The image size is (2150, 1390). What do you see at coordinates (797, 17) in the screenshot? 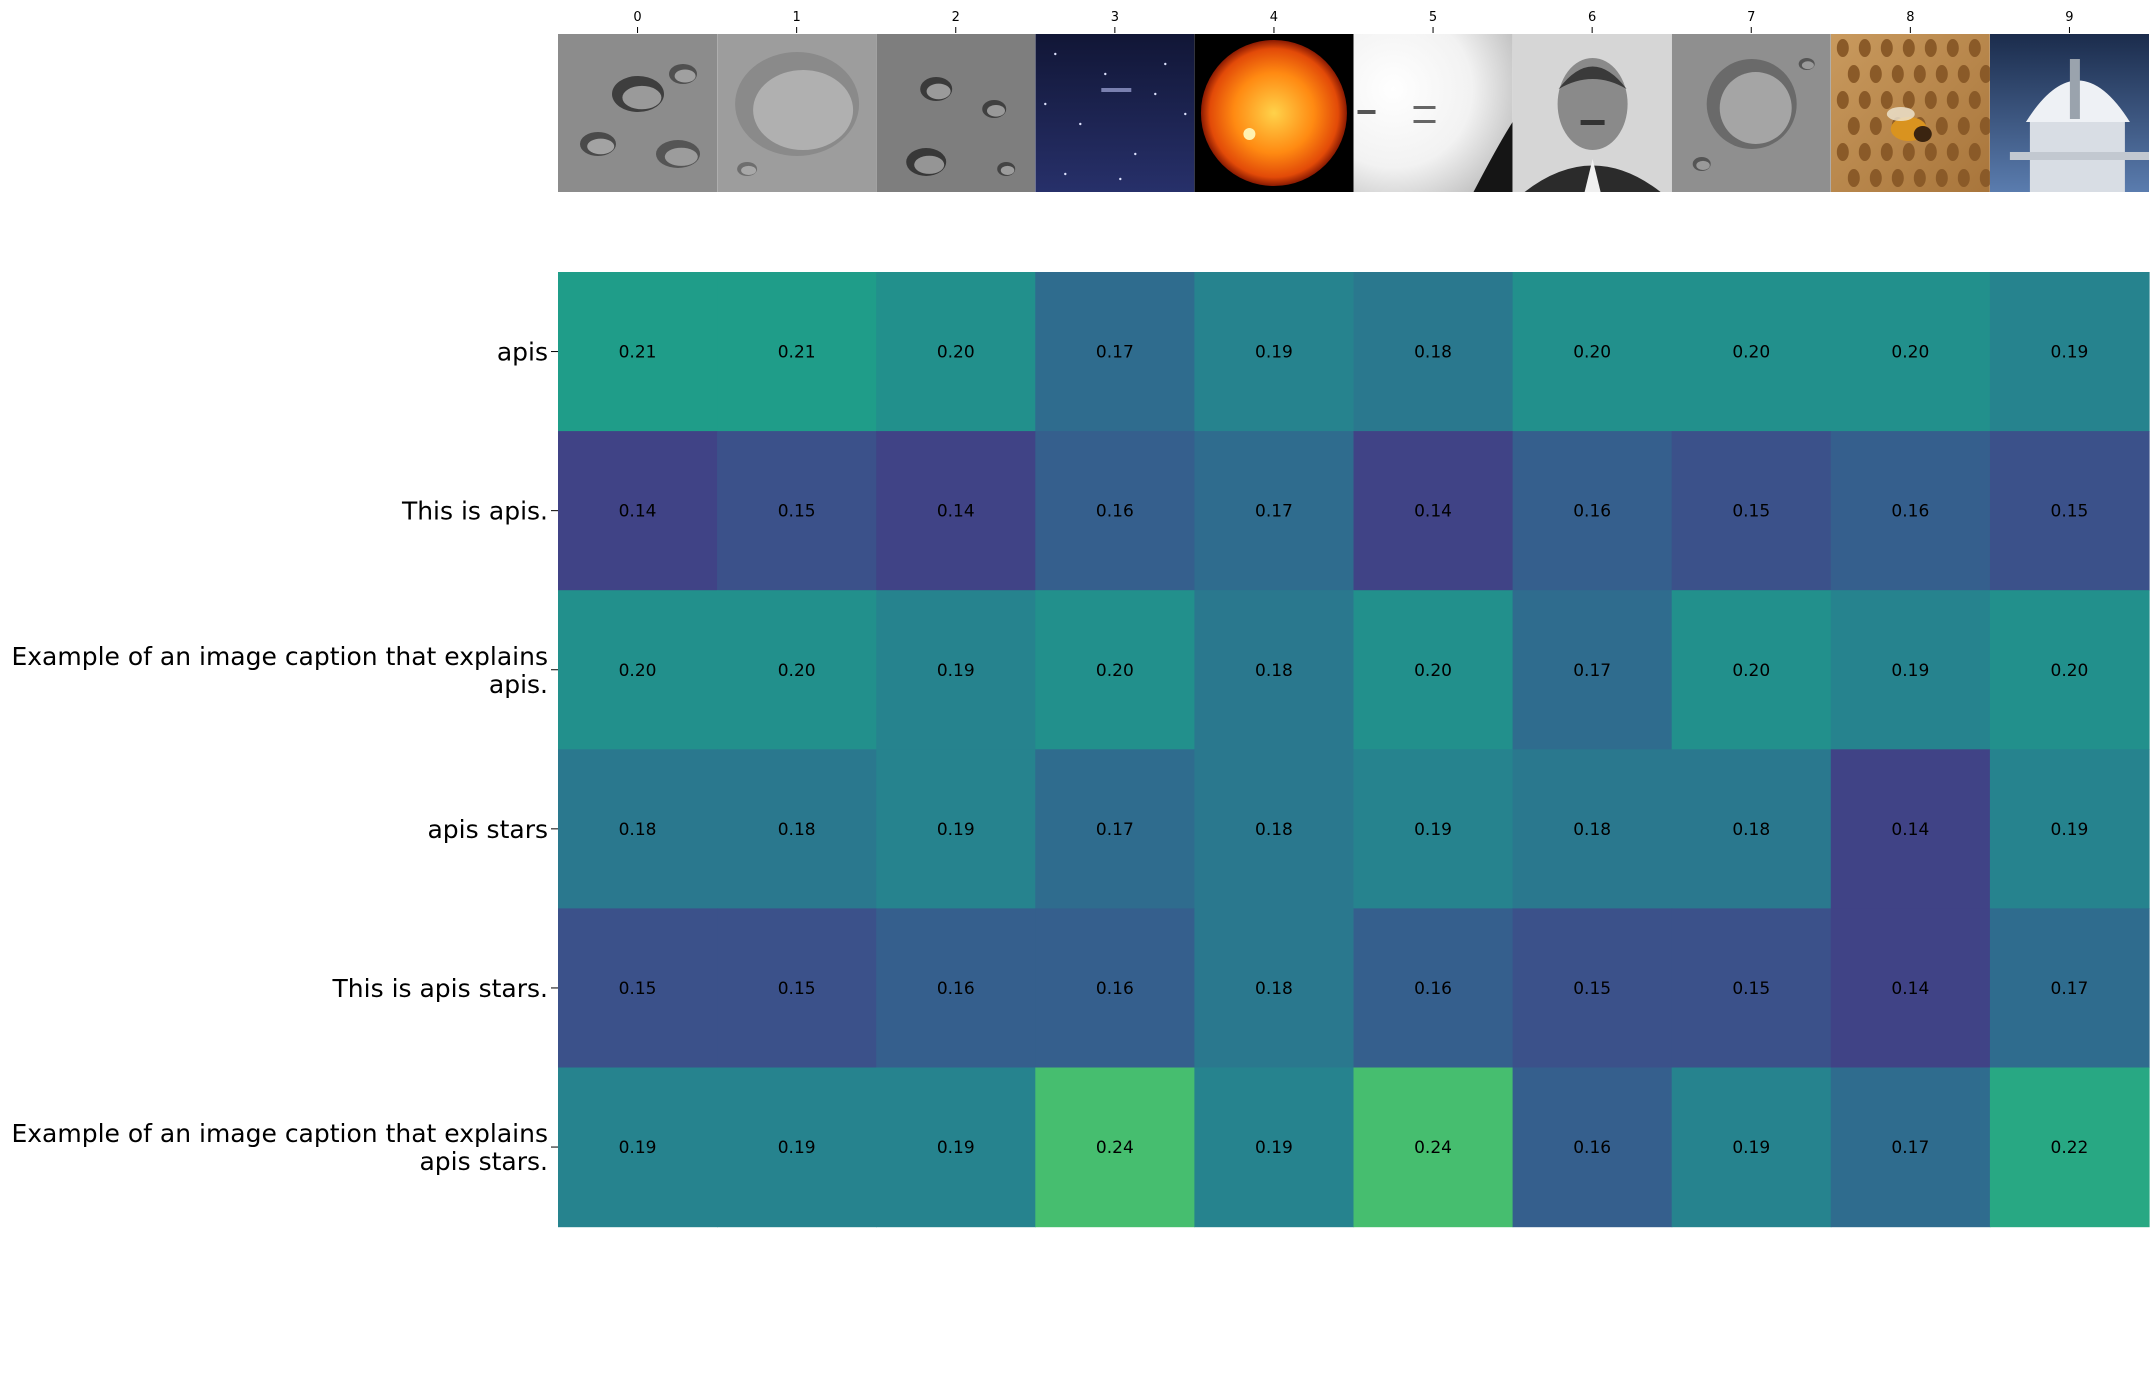
I see `column-tick-label: 1` at bounding box center [797, 17].